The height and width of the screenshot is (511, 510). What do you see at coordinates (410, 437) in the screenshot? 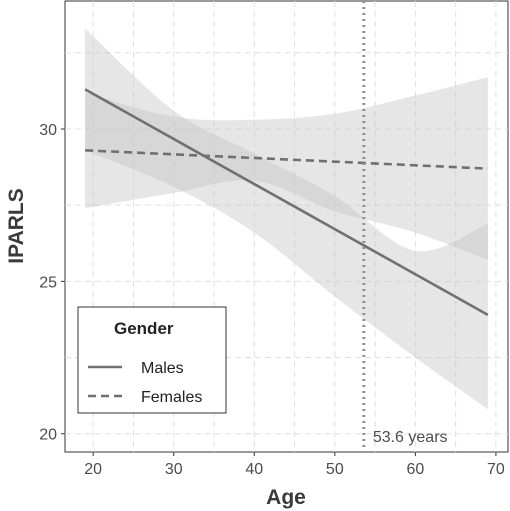
I see `reference-line-label: 53.6 years` at bounding box center [410, 437].